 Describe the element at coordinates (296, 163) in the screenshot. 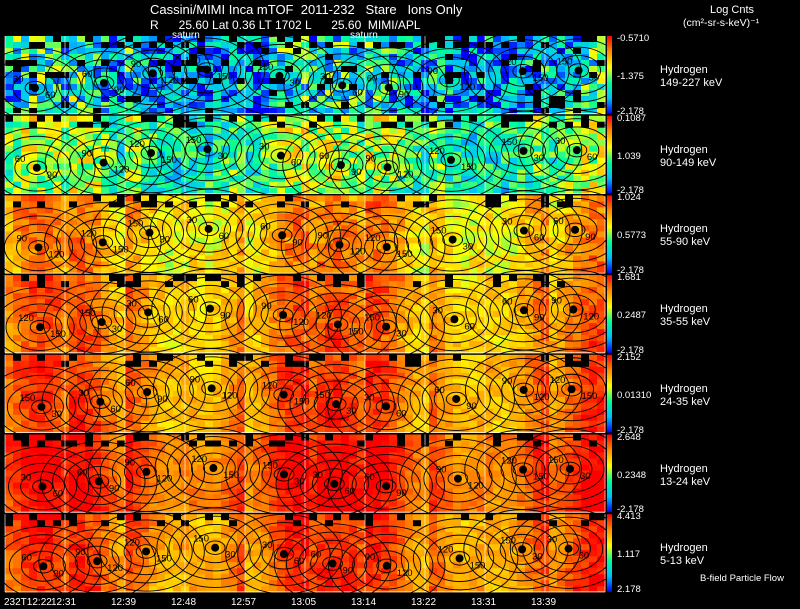

I see `contour-label: 60` at that location.